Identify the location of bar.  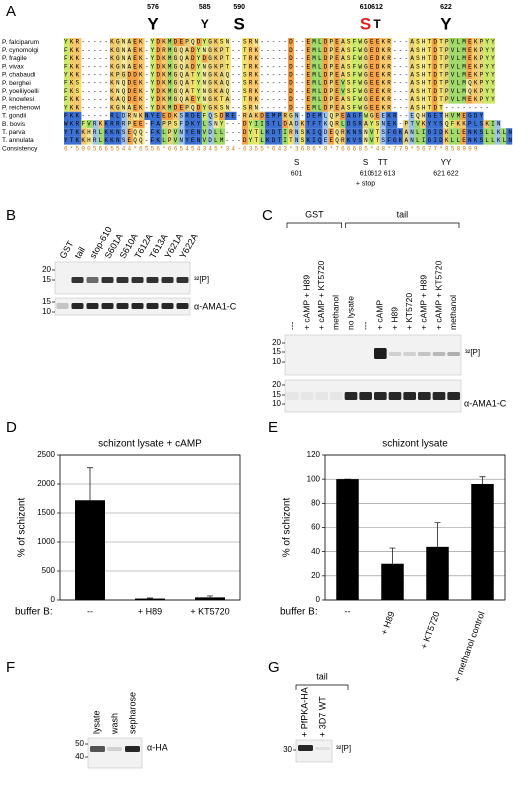
(482, 542).